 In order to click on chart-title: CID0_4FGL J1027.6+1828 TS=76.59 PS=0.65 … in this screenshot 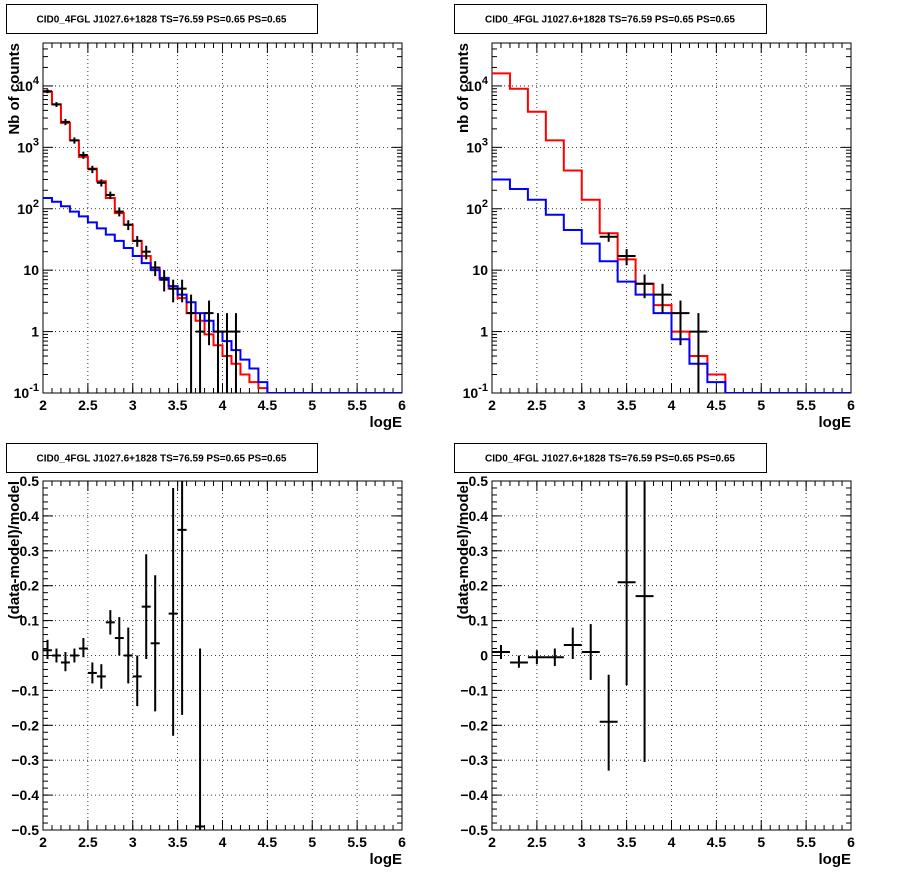, I will do `click(162, 459)`.